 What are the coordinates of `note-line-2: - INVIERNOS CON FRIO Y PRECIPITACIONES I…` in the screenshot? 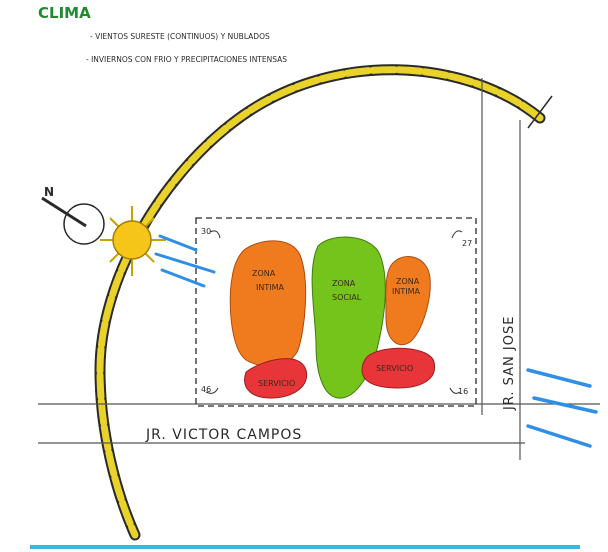 It's located at (186, 59).